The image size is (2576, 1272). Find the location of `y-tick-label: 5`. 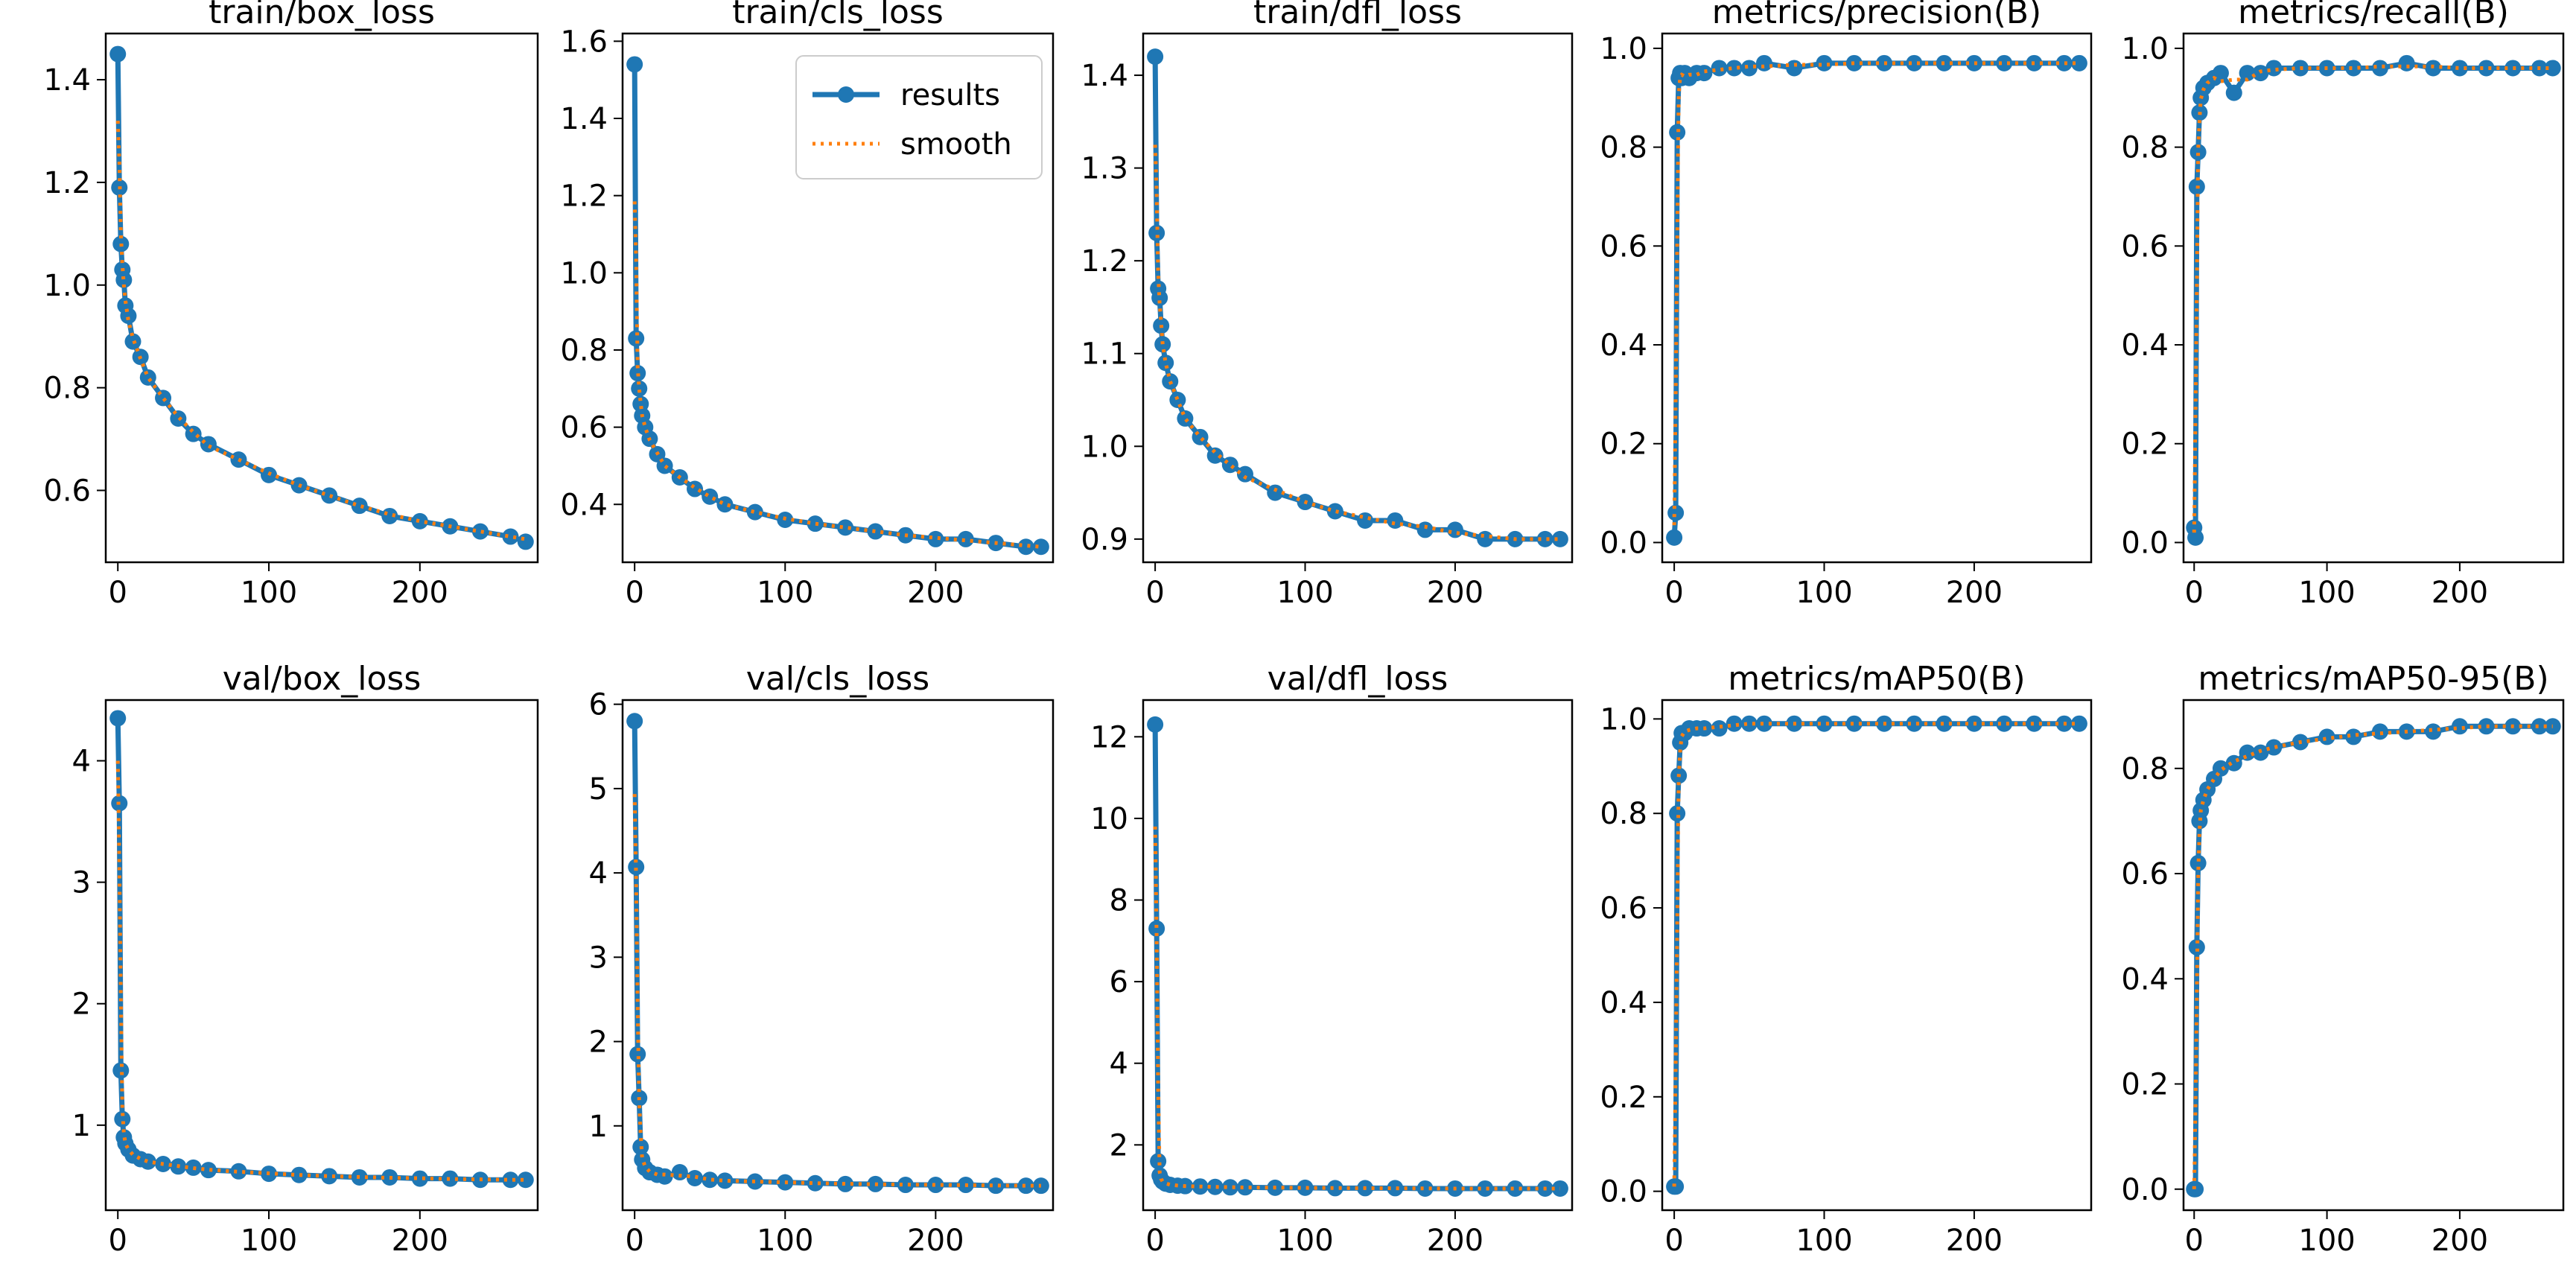

y-tick-label: 5 is located at coordinates (598, 789).